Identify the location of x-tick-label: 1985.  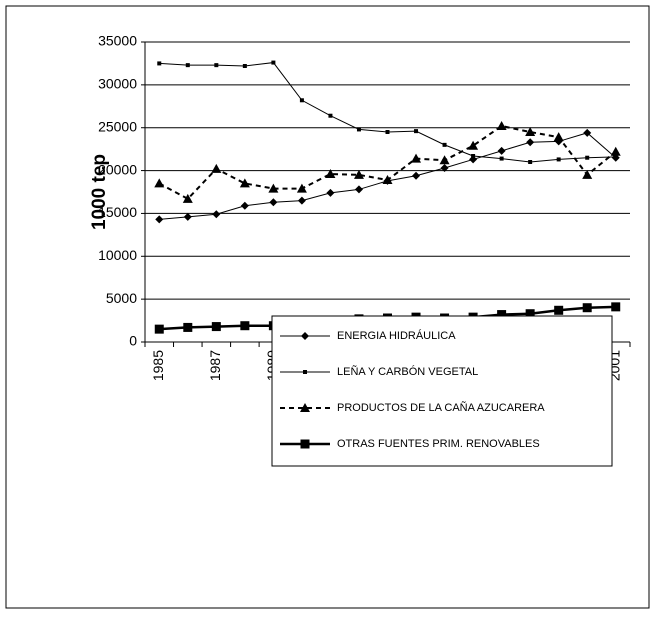
(158, 365).